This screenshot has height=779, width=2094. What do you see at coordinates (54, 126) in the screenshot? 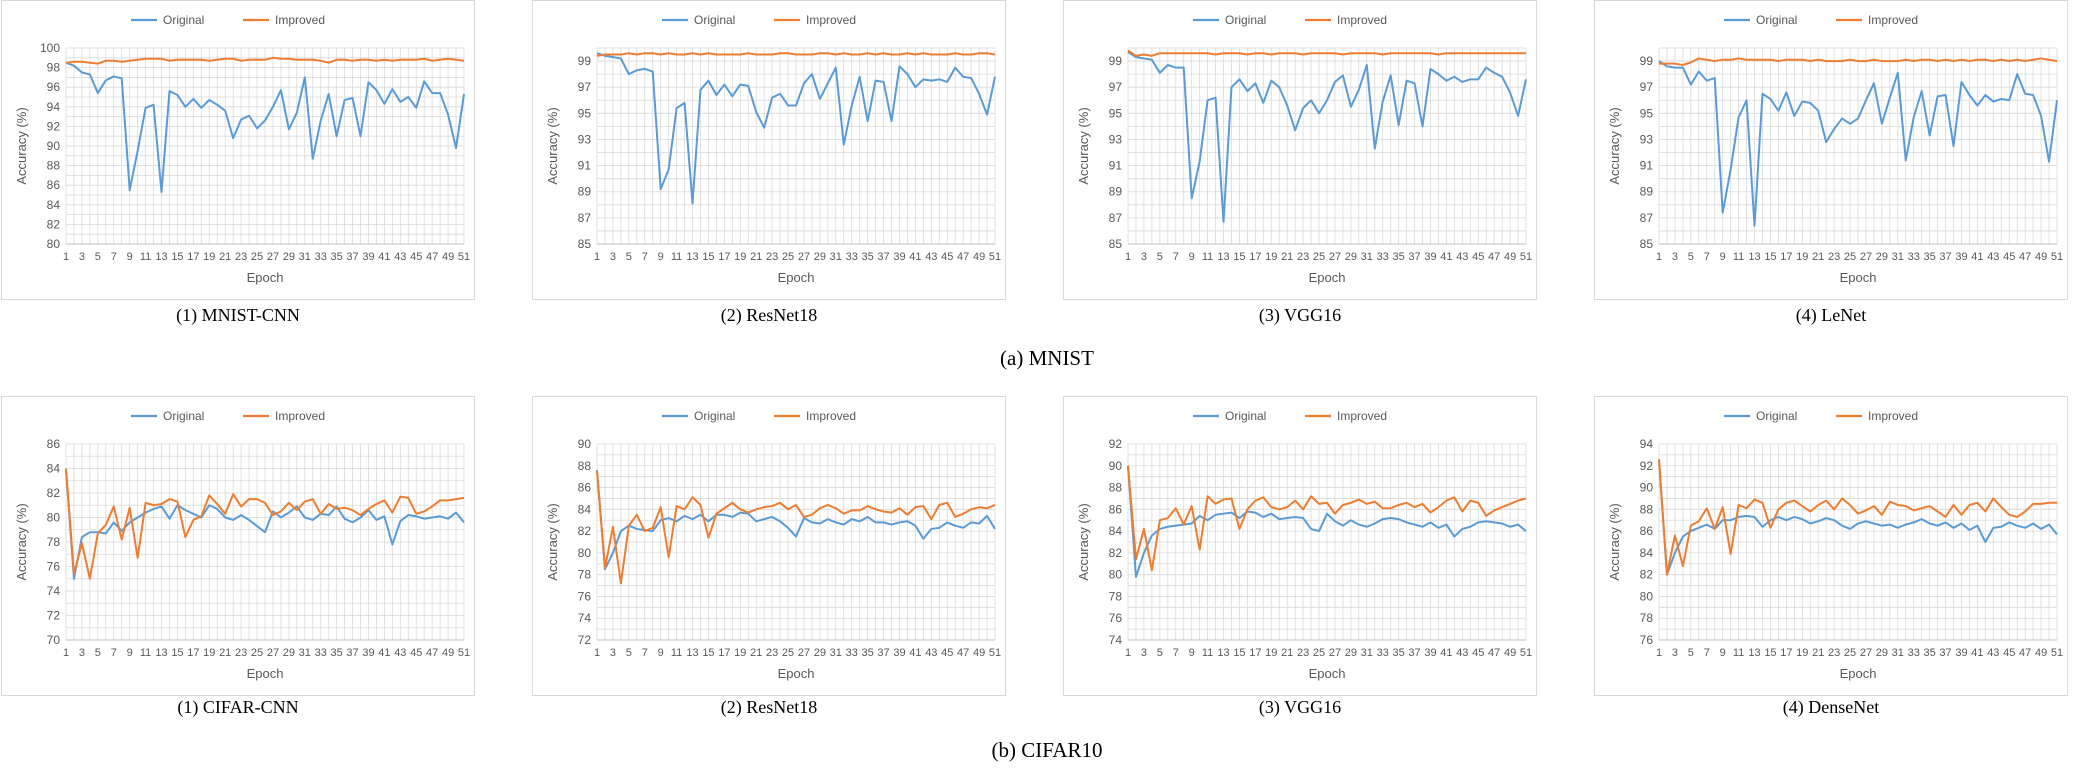
I see `y-tick-label: 92` at bounding box center [54, 126].